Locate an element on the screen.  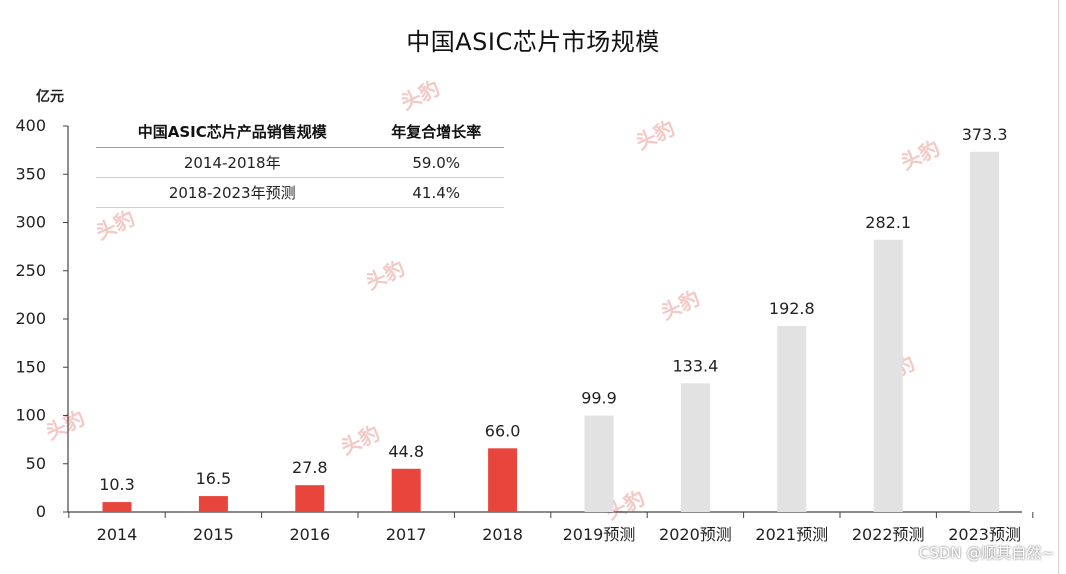
bar-2020预测 is located at coordinates (695, 447).